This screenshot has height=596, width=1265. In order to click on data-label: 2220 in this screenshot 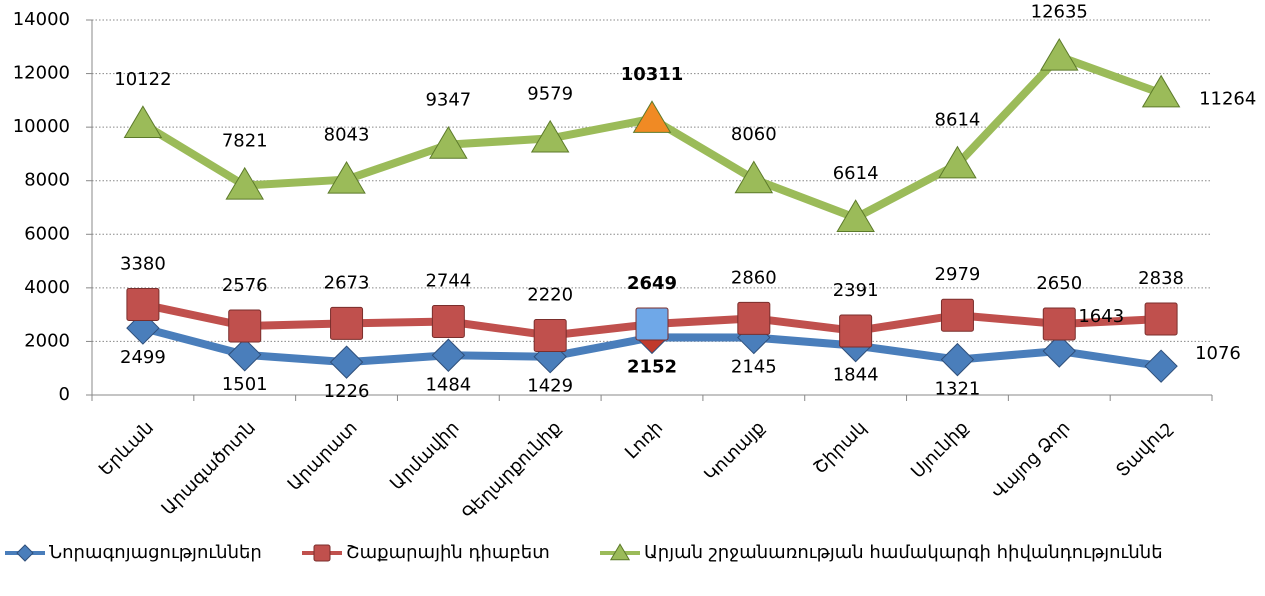, I will do `click(550, 295)`.